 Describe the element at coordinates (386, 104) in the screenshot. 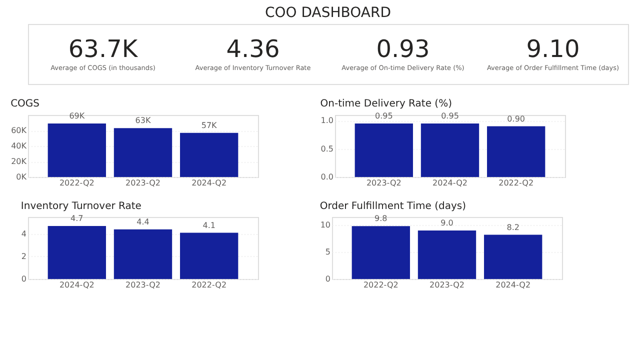

I see `chart-title: On-time Delivery Rate (%)` at that location.